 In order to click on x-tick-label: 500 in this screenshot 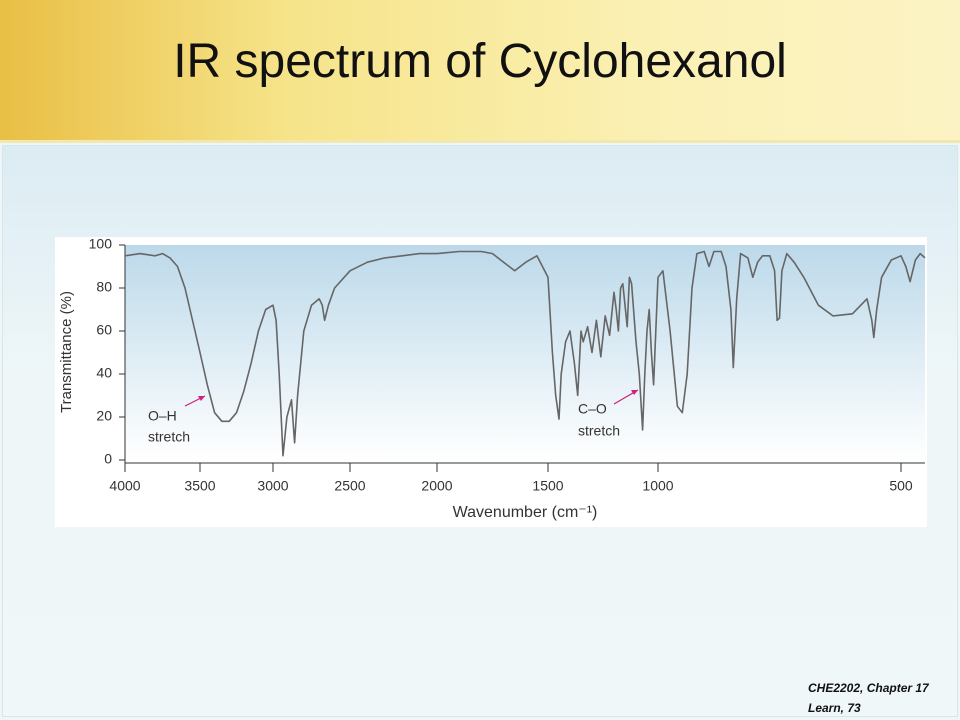, I will do `click(901, 486)`.